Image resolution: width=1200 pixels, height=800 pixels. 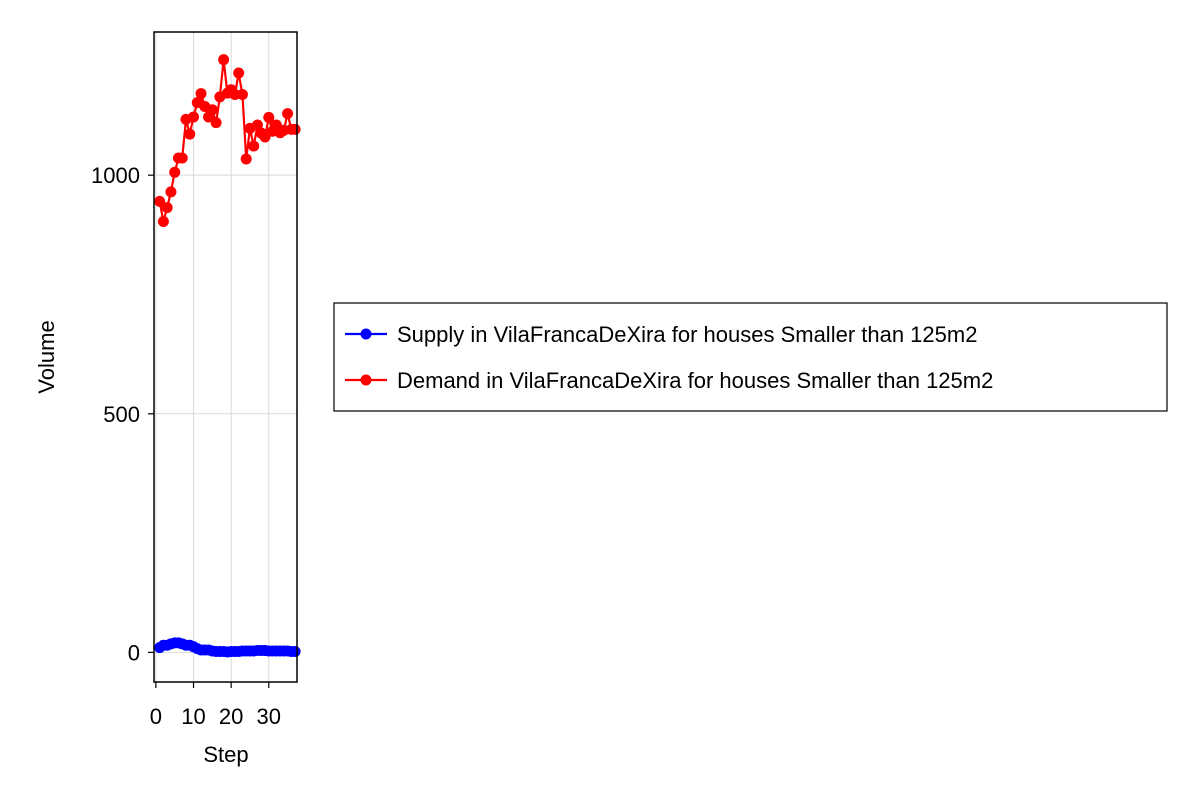 I want to click on x-axis-label: Step, so click(x=225, y=754).